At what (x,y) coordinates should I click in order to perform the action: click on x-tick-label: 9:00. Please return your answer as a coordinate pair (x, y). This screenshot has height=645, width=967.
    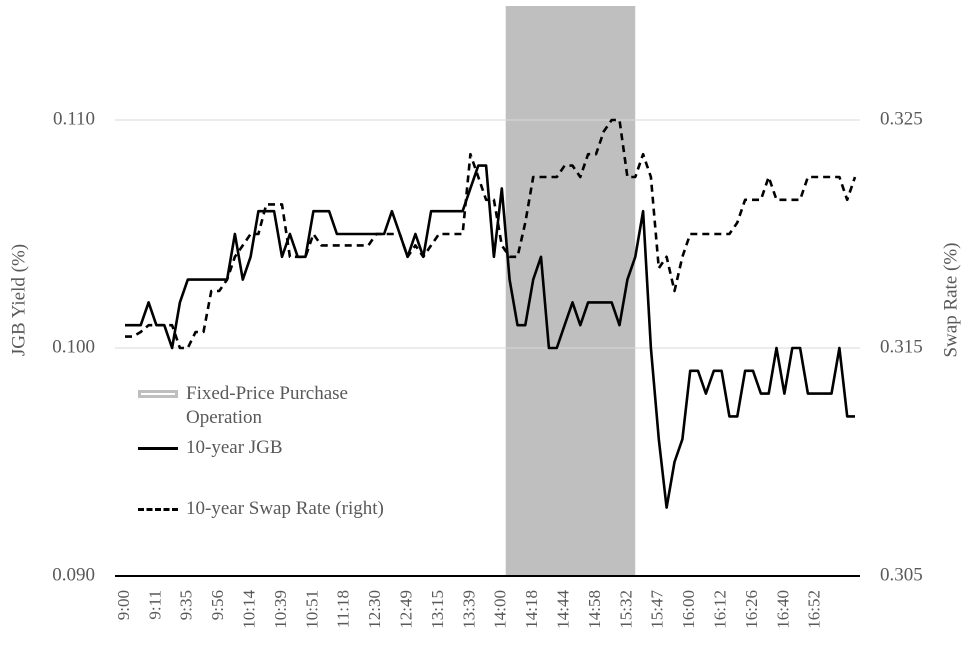
    Looking at the image, I should click on (123, 605).